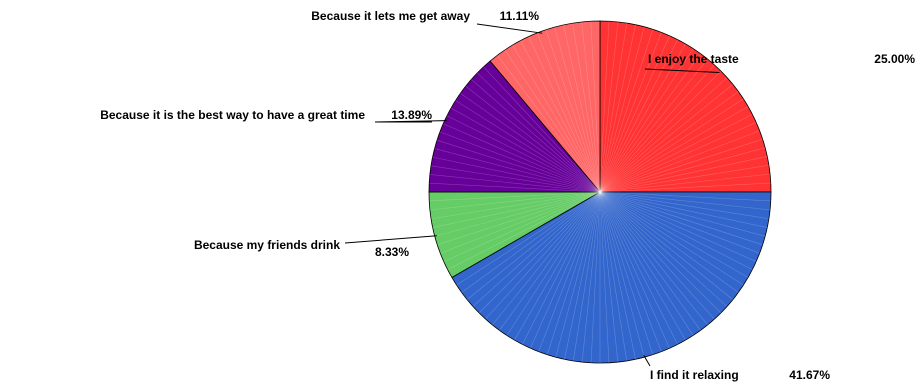  I want to click on leader-line-get-away, so click(509, 28).